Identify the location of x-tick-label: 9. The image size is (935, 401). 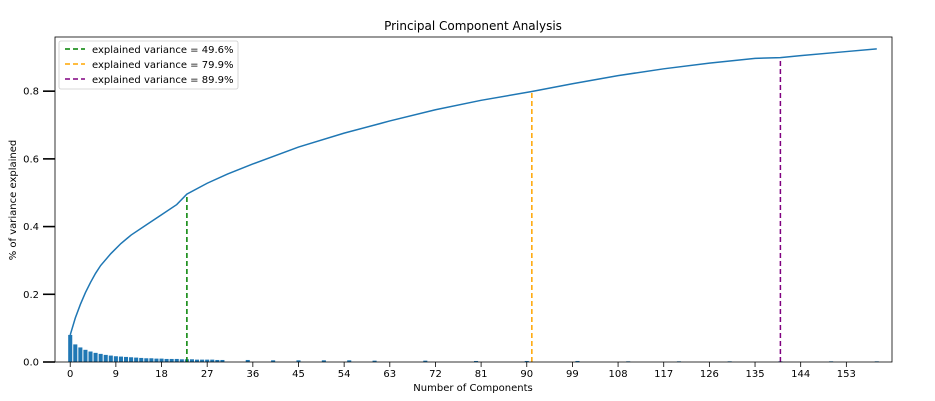
(116, 374).